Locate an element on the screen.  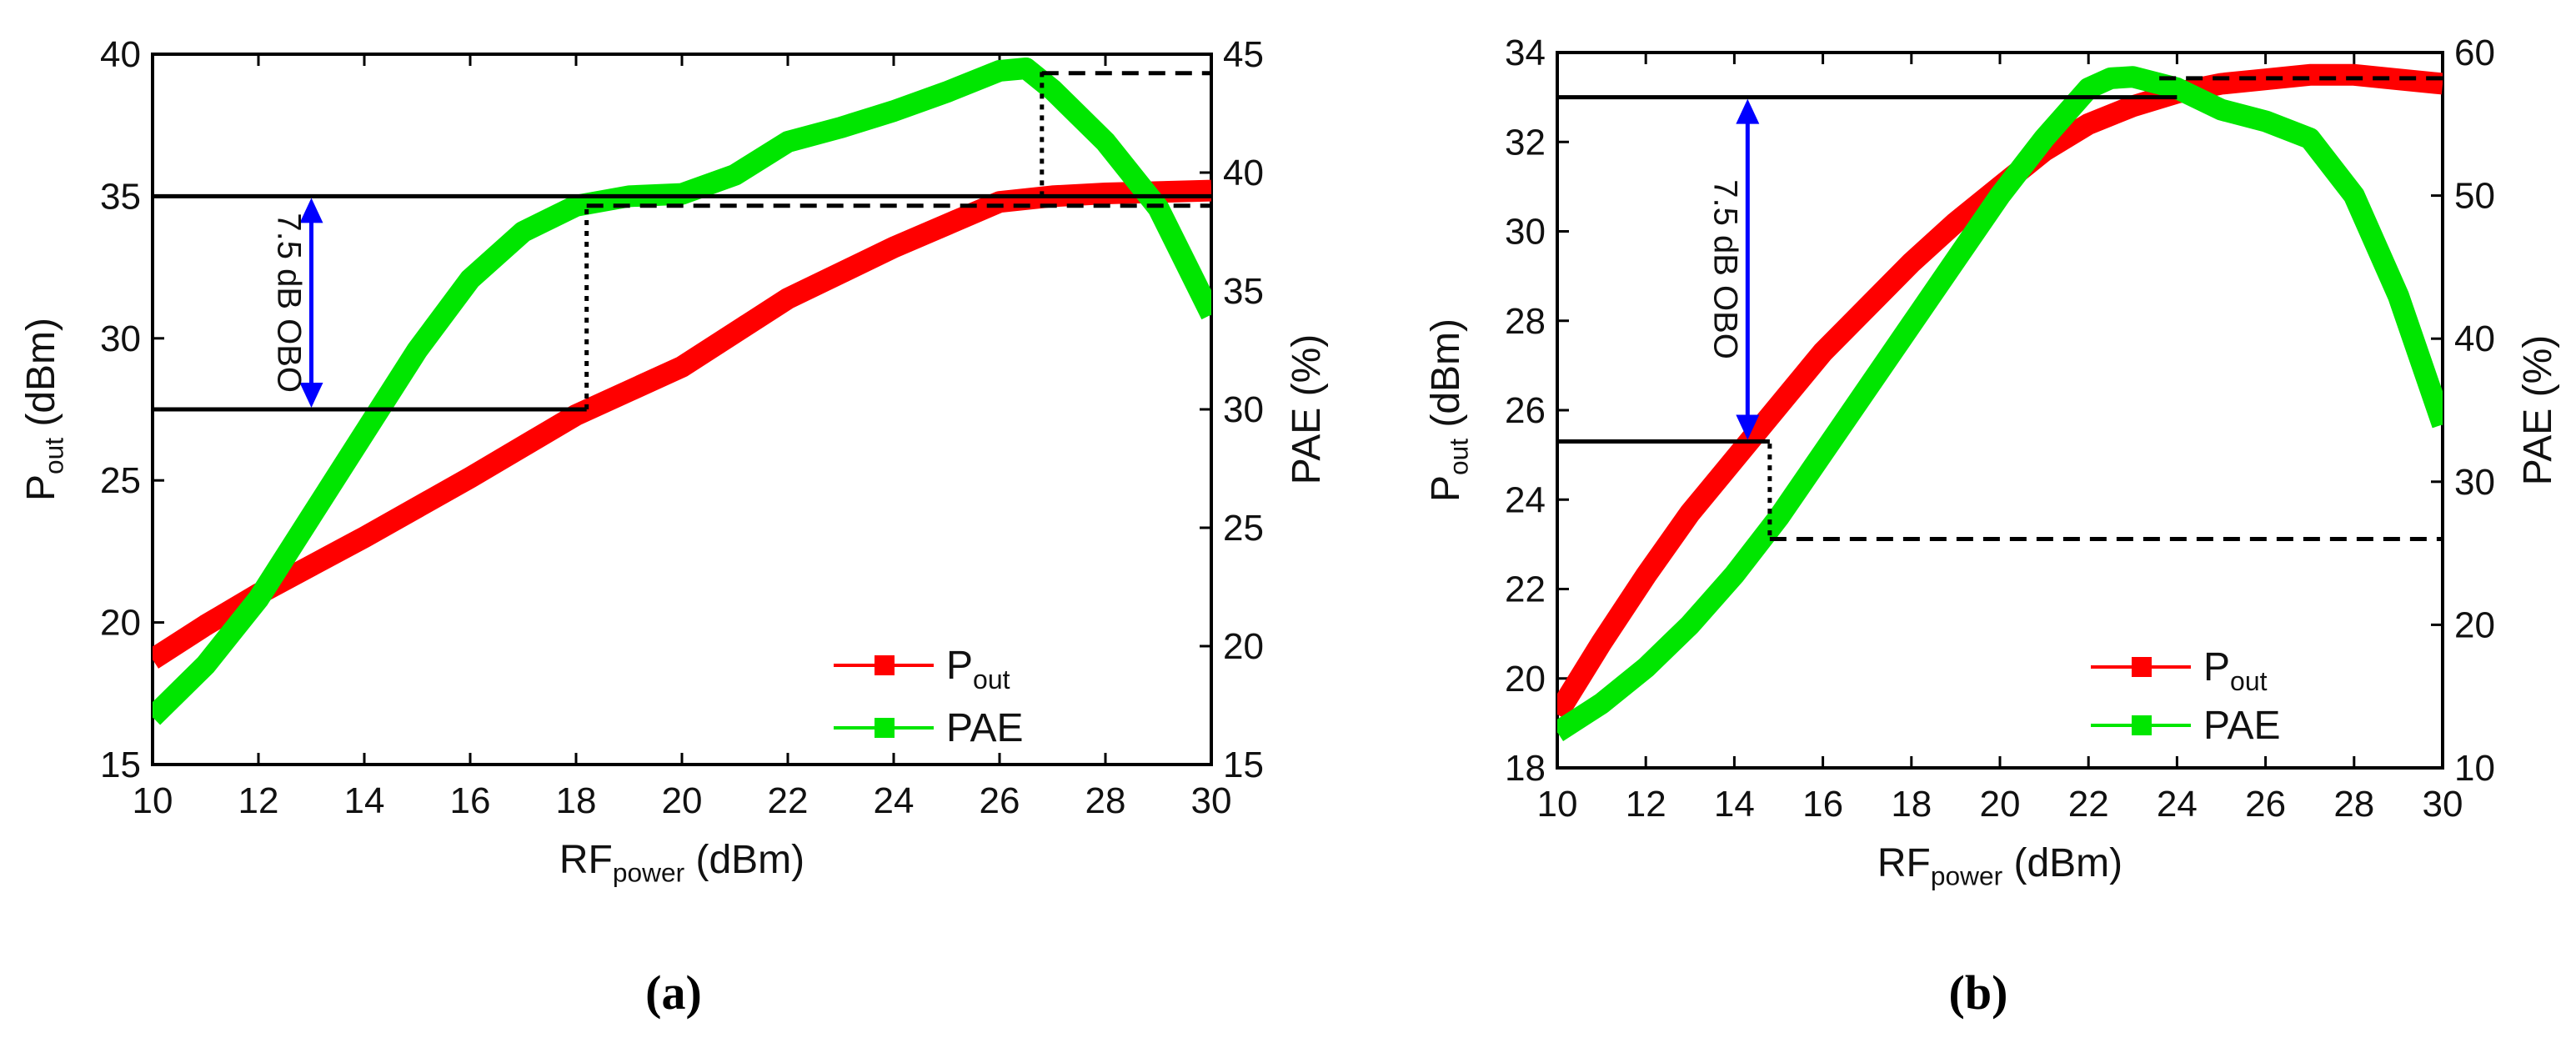
y-left-tick-label: 35 is located at coordinates (120, 196).